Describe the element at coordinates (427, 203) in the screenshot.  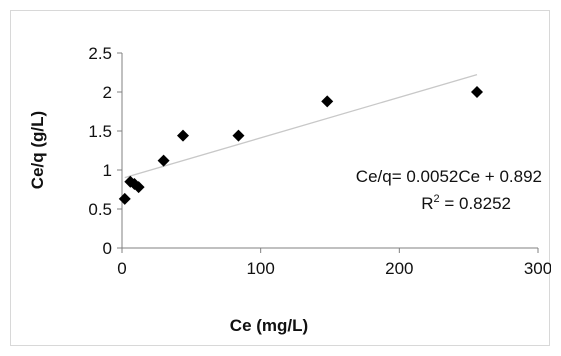
I see `r-squared-prefix: R` at that location.